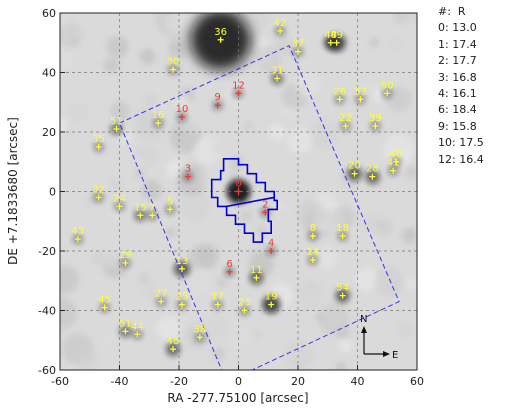 The width and height of the screenshot is (520, 410). Describe the element at coordinates (182, 261) in the screenshot. I see `source-label: 13` at that location.